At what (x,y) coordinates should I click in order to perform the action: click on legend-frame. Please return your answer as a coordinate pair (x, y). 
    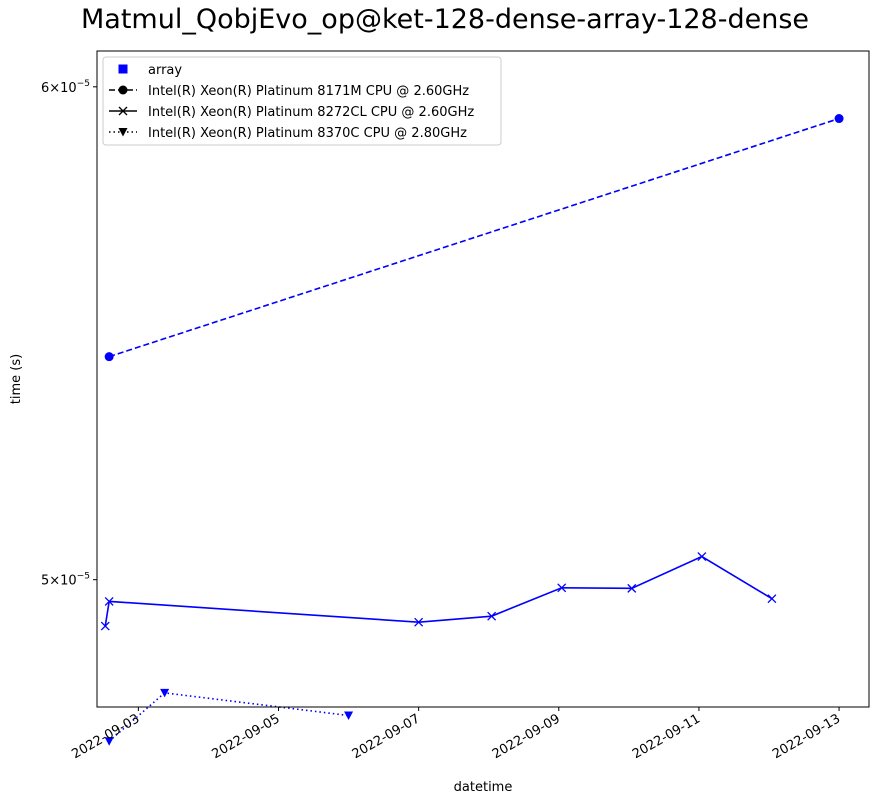
    Looking at the image, I should click on (302, 101).